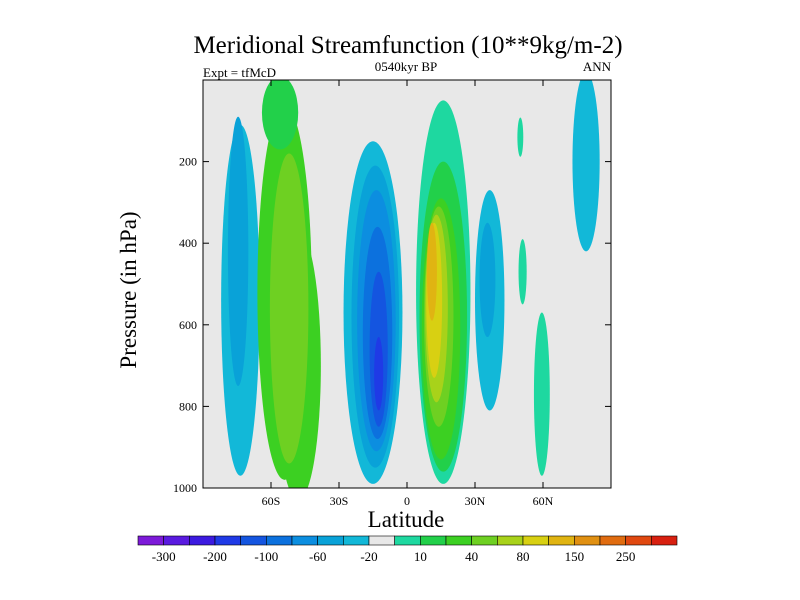  What do you see at coordinates (239, 72) in the screenshot?
I see `experiment-label: Expt = tfMcD` at bounding box center [239, 72].